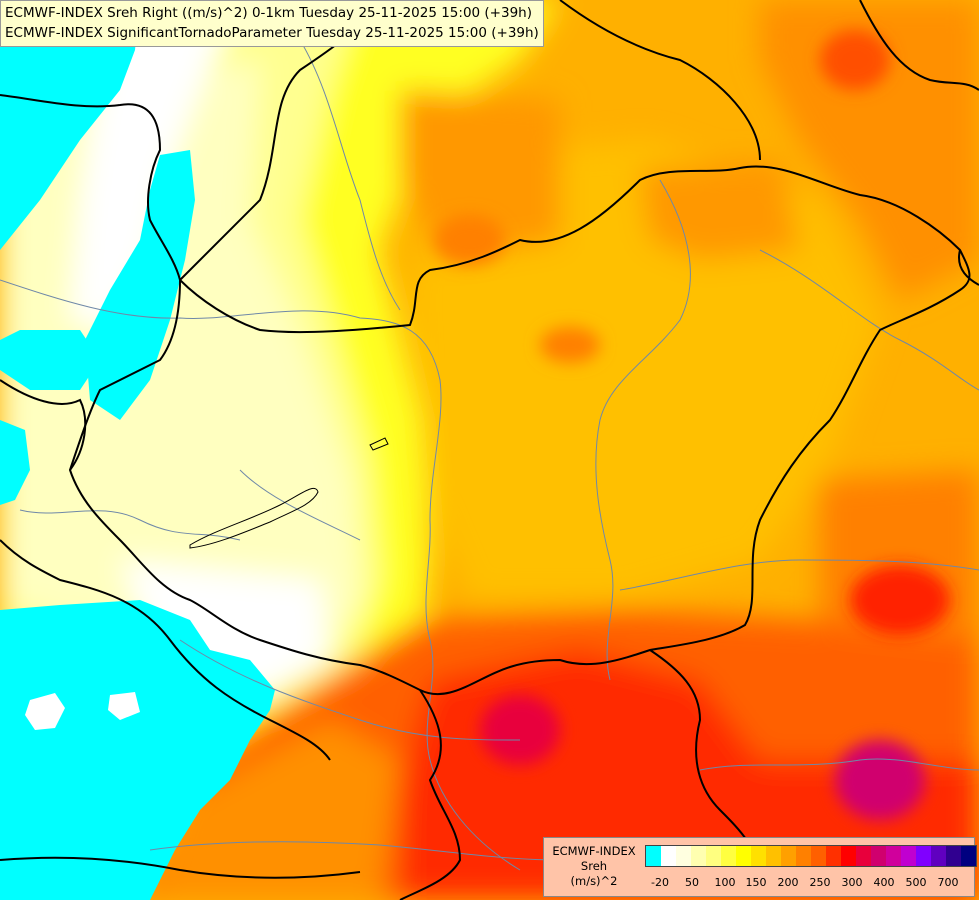 This screenshot has width=979, height=900. Describe the element at coordinates (350, 175) in the screenshot. I see `river-north` at that location.